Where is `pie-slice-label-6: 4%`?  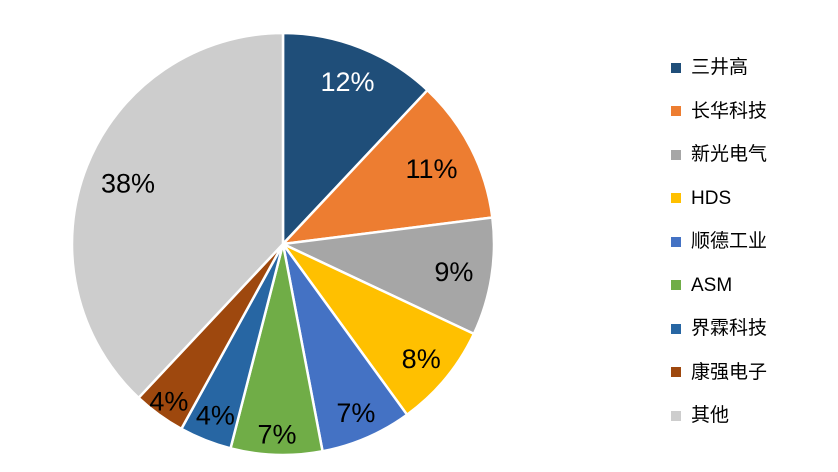 pie-slice-label-6: 4% is located at coordinates (215, 415).